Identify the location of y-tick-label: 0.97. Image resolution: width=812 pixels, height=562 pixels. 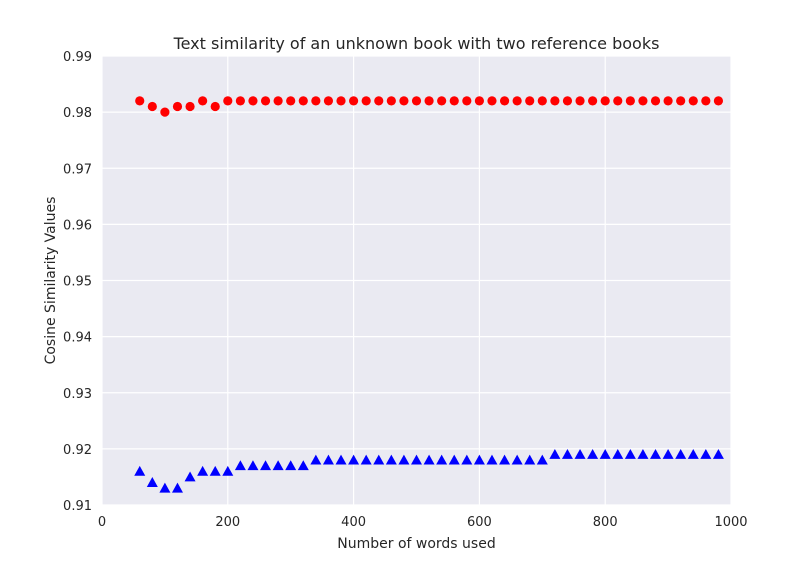
(77, 169).